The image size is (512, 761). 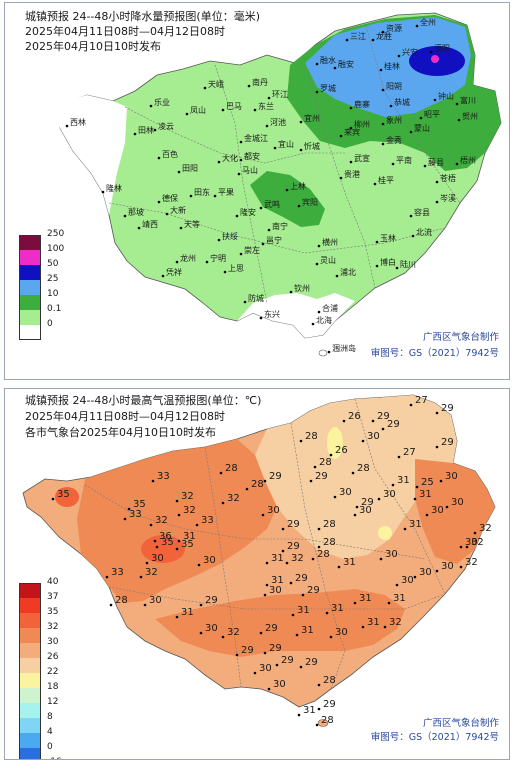 I want to click on rain-legend-label: 25, so click(x=53, y=279).